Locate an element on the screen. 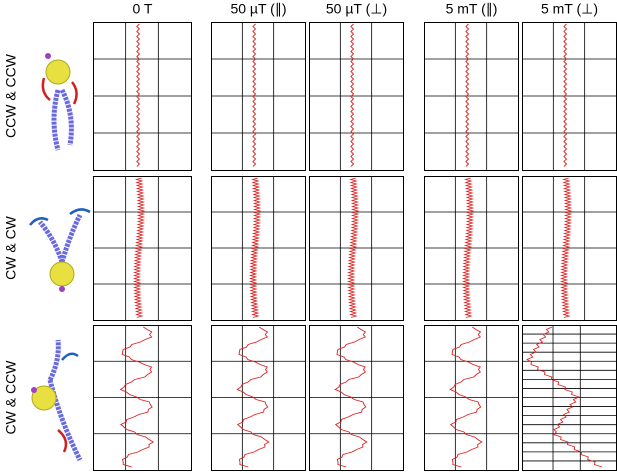 This screenshot has height=473, width=617. icon-ccw-ccw is located at coordinates (59, 102).